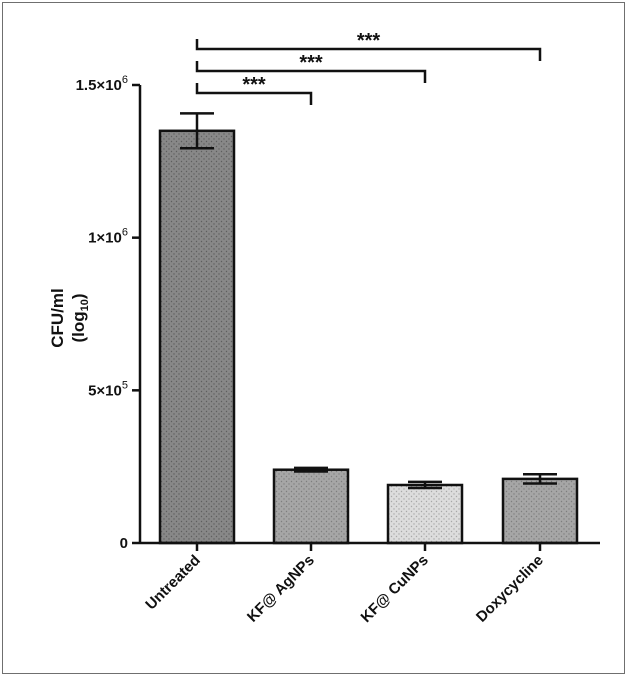  What do you see at coordinates (108, 389) in the screenshot?
I see `y-tick-label-1: 5×10⁵` at bounding box center [108, 389].